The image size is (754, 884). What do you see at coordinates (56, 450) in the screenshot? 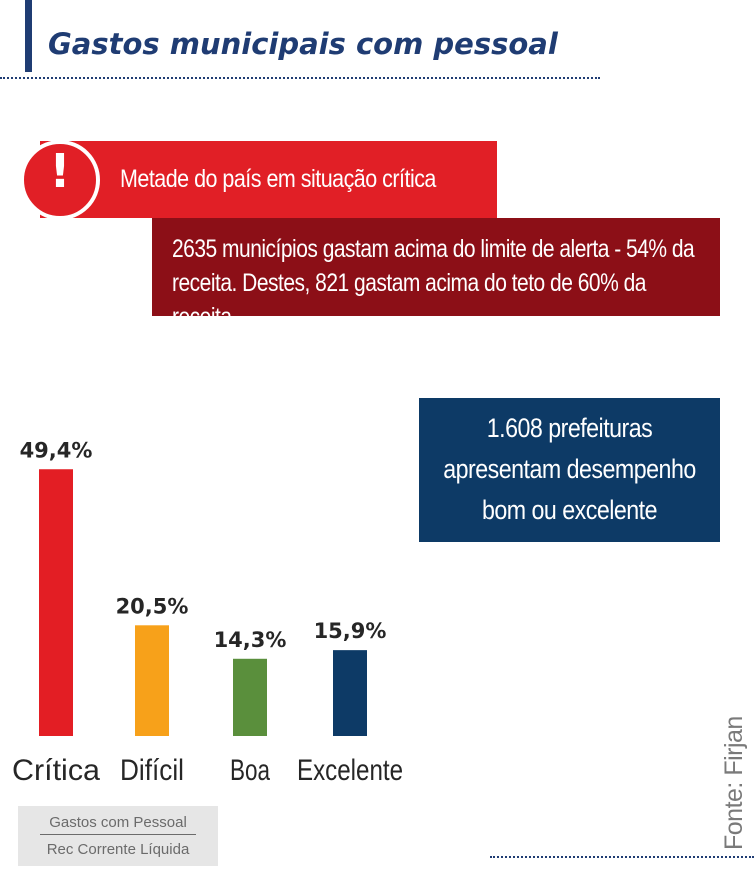
I see `value-label-1: 49,4%` at bounding box center [56, 450].